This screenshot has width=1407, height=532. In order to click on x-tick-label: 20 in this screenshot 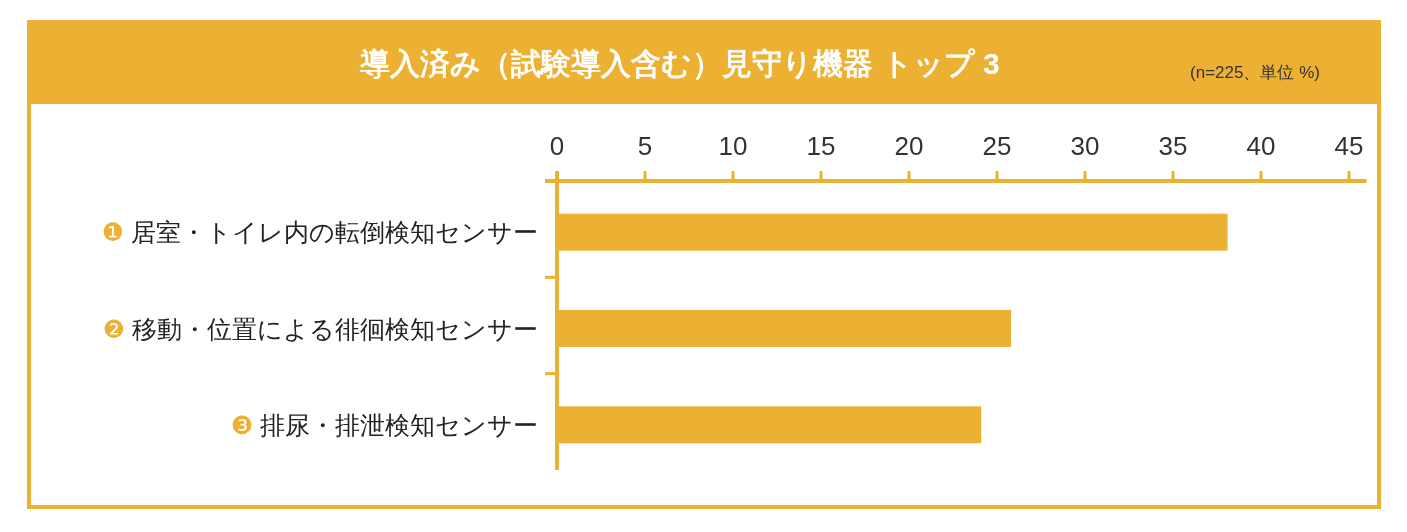, I will do `click(909, 146)`.